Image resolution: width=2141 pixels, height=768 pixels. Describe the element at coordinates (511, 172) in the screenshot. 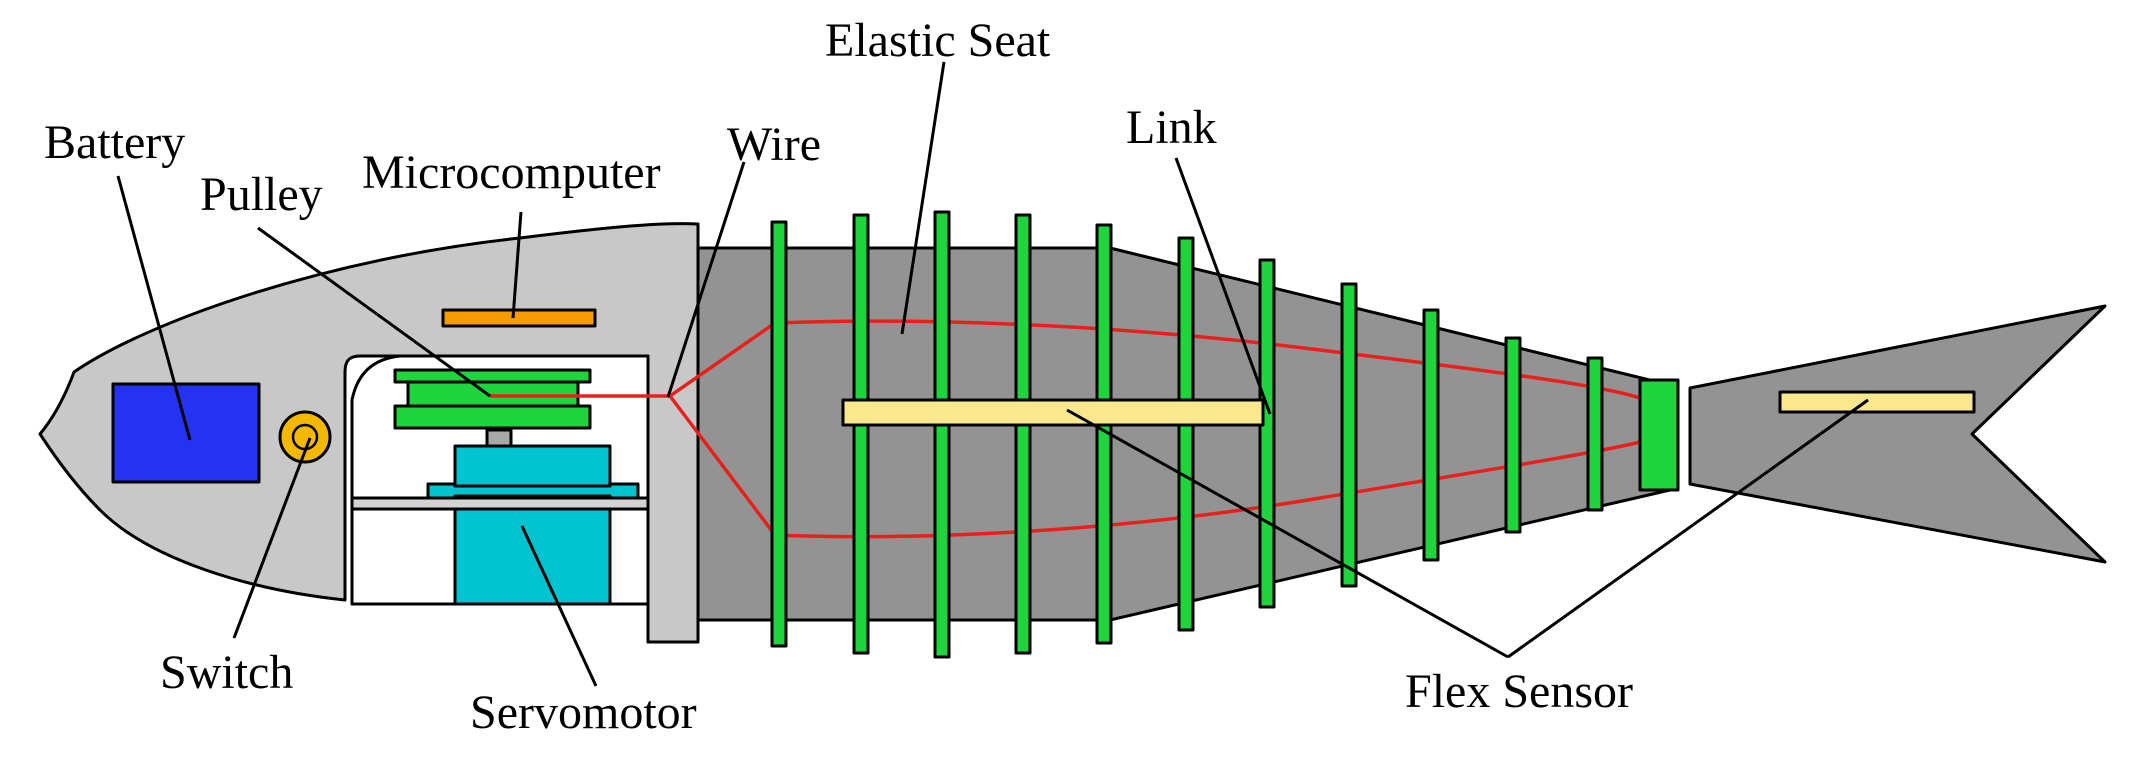

I see `label-microcomputer: Microcomputer` at that location.